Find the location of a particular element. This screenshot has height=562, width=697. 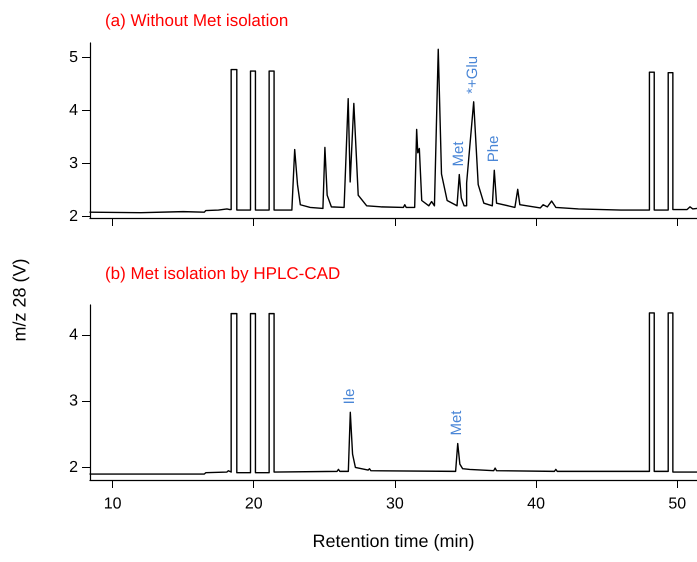

y-axis-title: m/z 28 (V) is located at coordinates (20, 300).